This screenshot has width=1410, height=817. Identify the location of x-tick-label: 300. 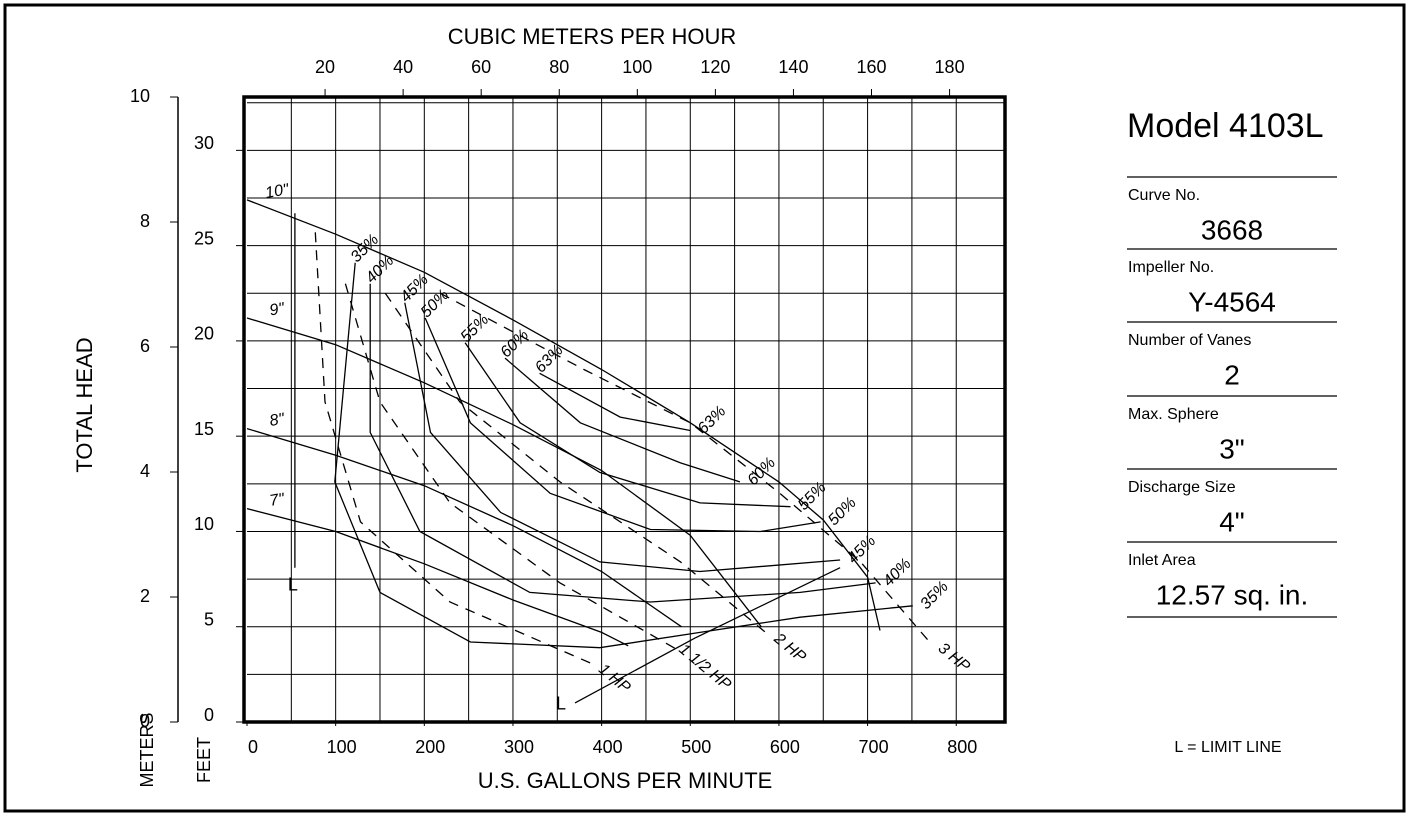
(519, 747).